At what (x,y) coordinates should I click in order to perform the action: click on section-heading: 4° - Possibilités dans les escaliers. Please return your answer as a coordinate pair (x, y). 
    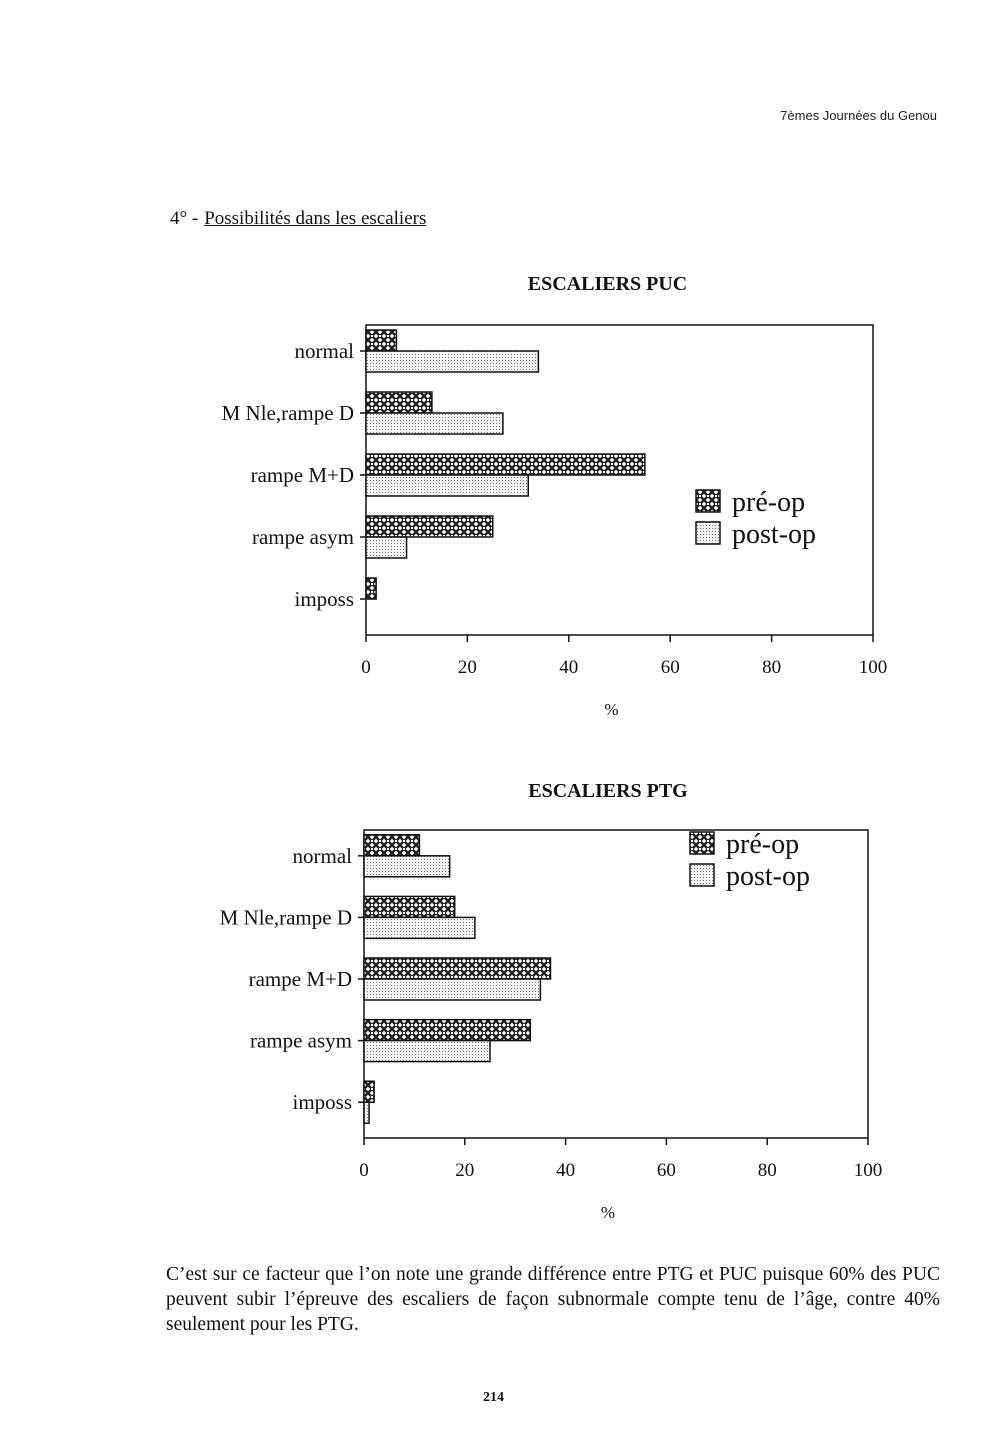
    Looking at the image, I should click on (298, 219).